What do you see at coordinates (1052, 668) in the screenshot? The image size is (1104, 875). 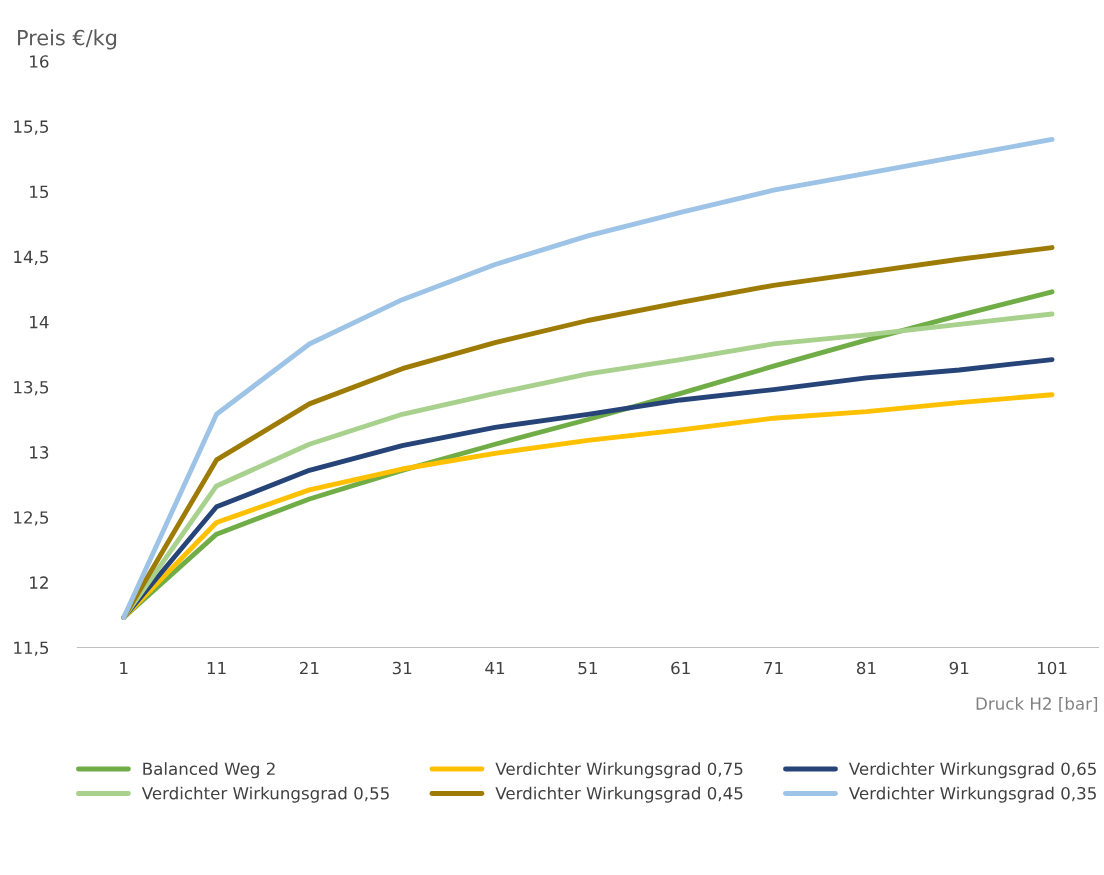 I see `x-tick-label: 101` at bounding box center [1052, 668].